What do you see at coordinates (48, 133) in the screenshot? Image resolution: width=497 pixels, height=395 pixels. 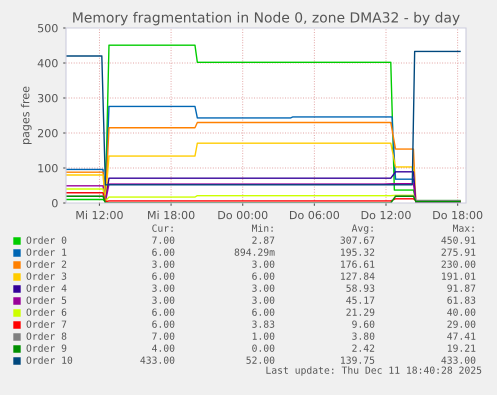 I see `y-tick-label: 200` at bounding box center [48, 133].